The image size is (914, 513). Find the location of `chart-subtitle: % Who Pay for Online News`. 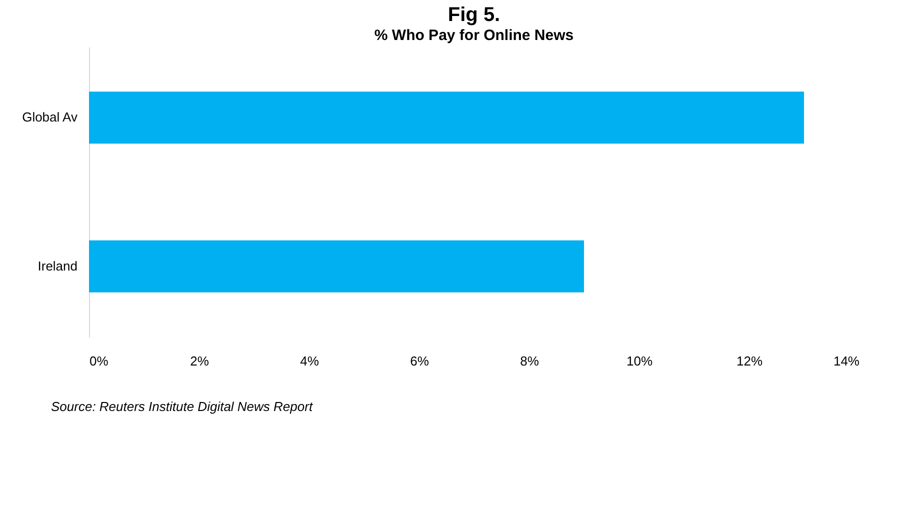

chart-subtitle: % Who Pay for Online News is located at coordinates (474, 35).